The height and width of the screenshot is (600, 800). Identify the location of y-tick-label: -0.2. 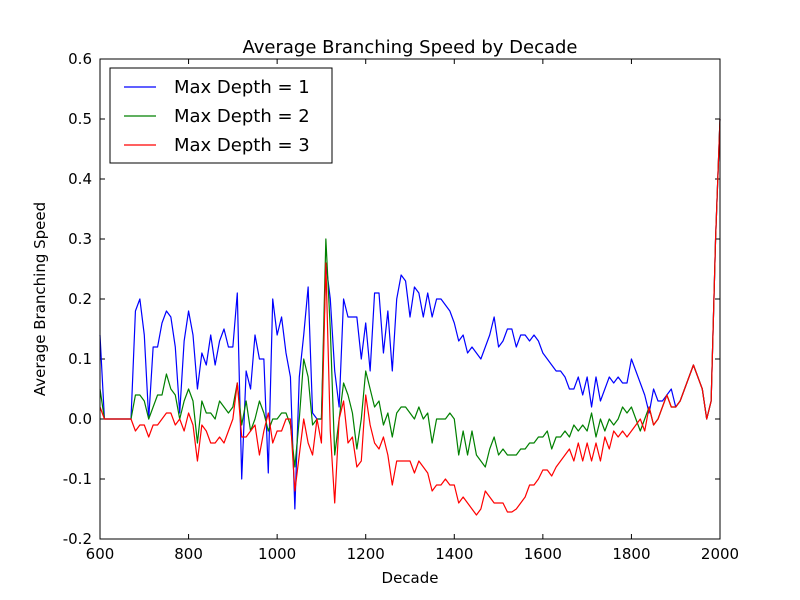
(77, 539).